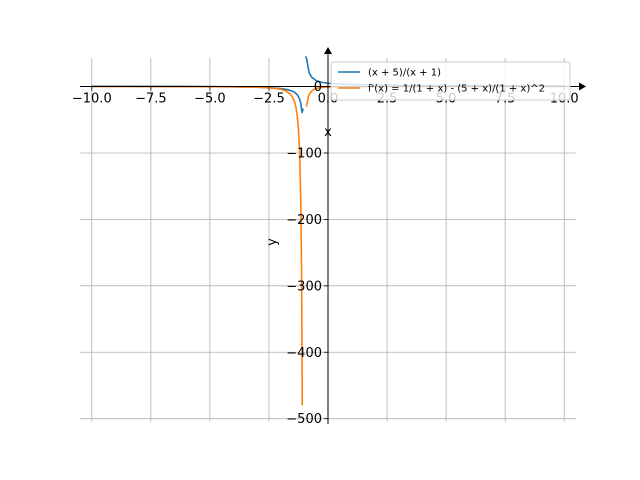  What do you see at coordinates (318, 87) in the screenshot?
I see `y-tick-label: 0` at bounding box center [318, 87].